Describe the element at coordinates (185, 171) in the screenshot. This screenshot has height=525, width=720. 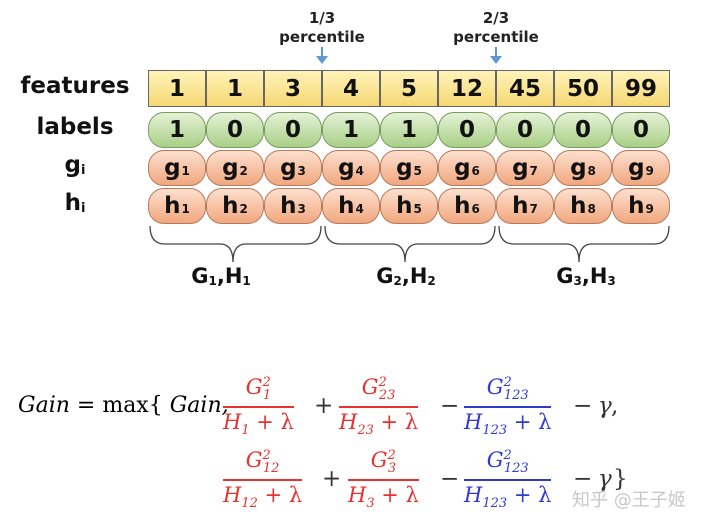
I see `g-subscript: 1` at that location.